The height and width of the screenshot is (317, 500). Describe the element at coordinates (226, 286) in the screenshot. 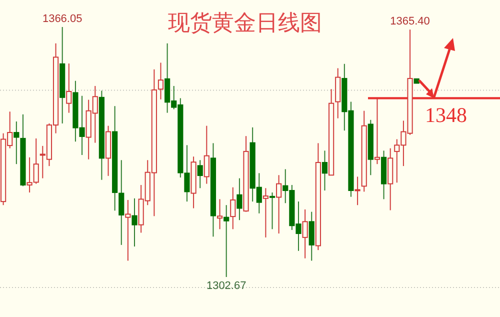

I see `annotation: 1302.67` at that location.